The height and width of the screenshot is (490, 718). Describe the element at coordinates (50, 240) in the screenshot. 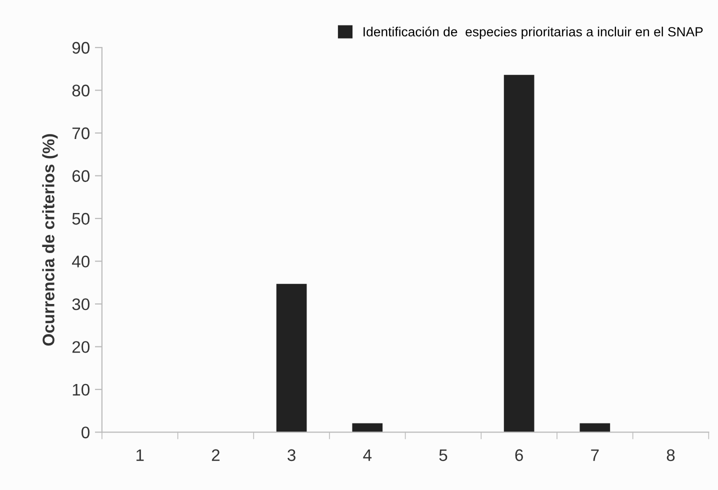

I see `y-axis-title: Ocurrencia de criterios (%)` at that location.